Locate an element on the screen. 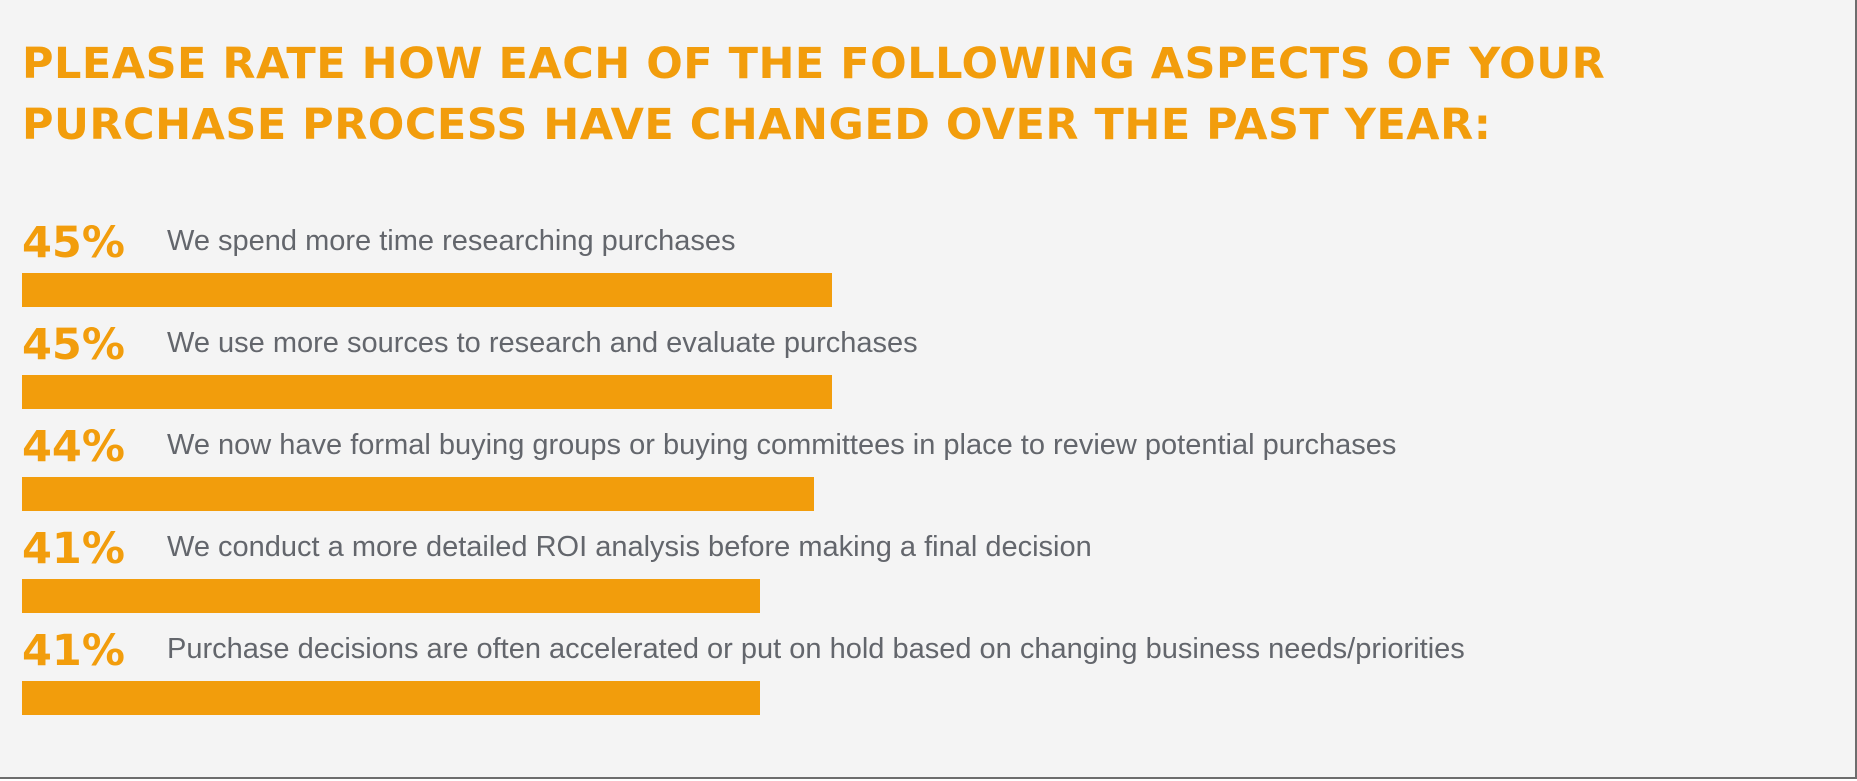  bar-category-label: We spend more time researching purchases is located at coordinates (451, 241).